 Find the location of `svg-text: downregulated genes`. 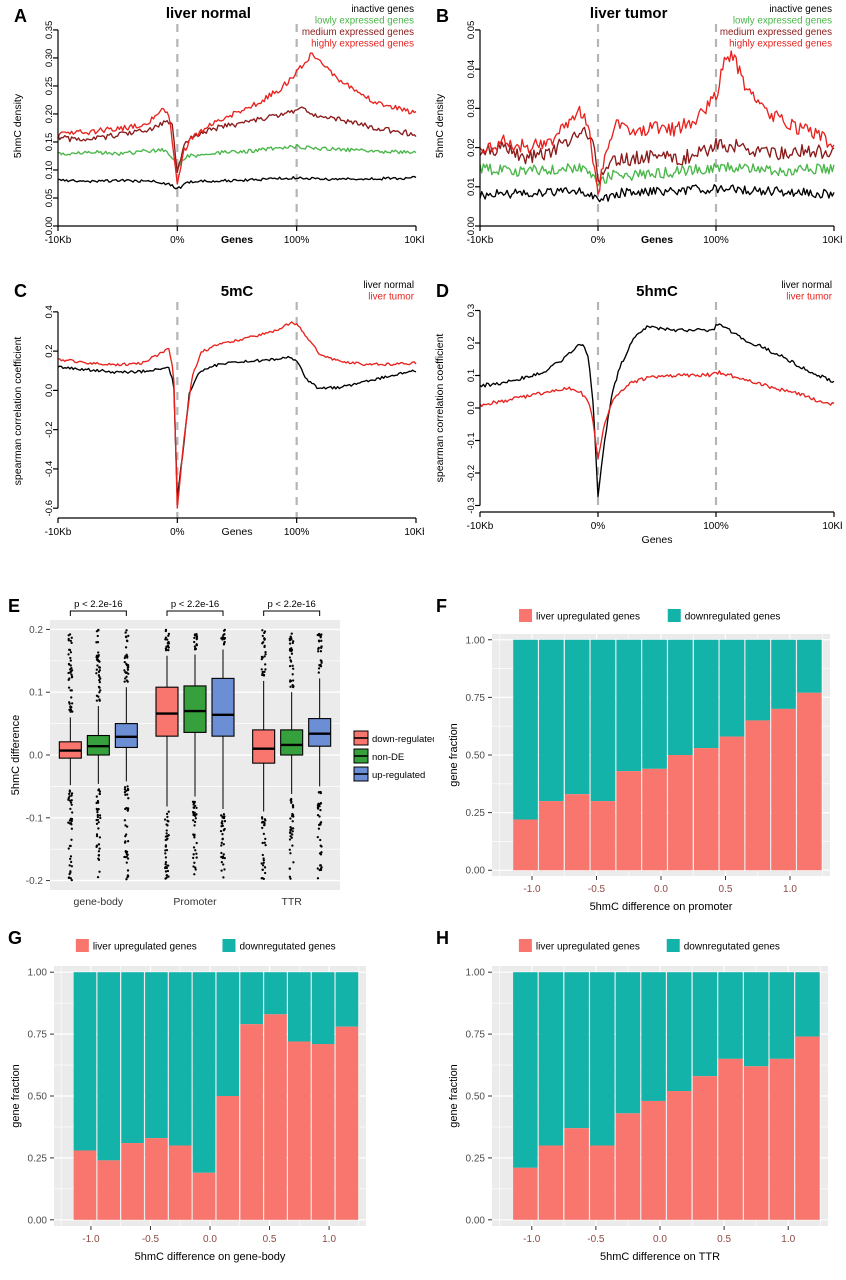

svg-text: downregulated genes is located at coordinates (733, 617).